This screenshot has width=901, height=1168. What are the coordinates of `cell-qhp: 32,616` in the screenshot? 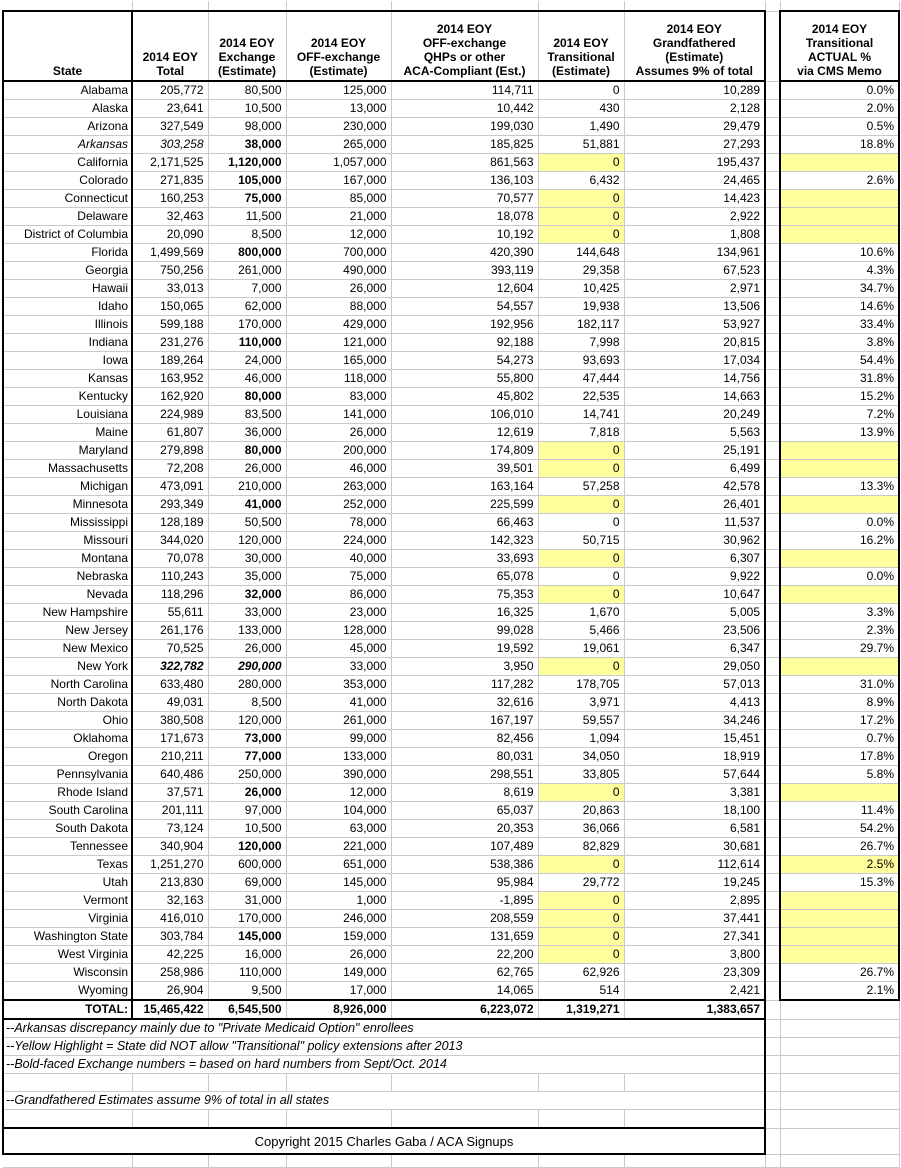 It's located at (465, 702).